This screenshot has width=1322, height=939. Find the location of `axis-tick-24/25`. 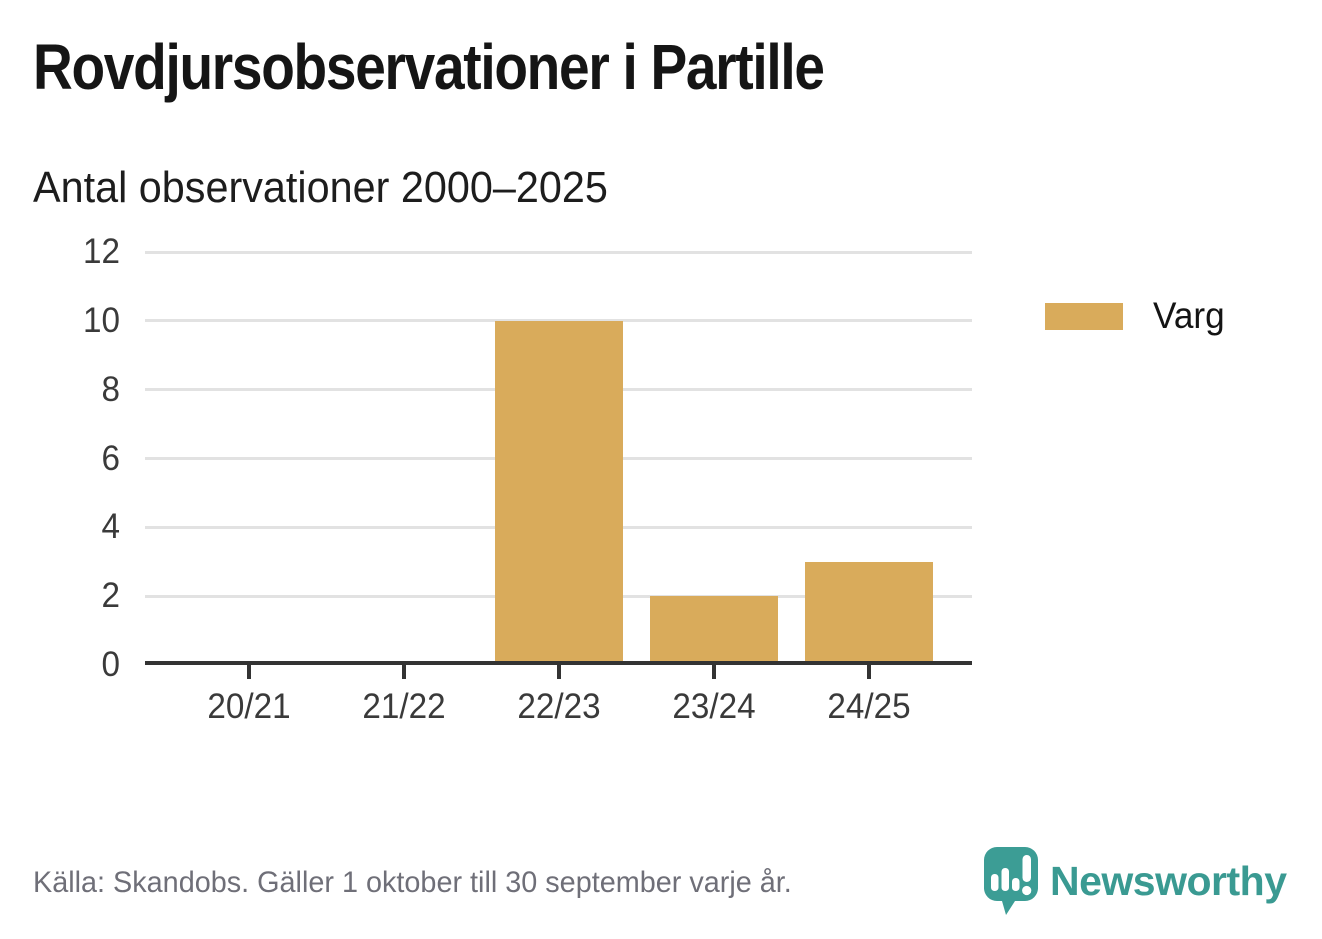

axis-tick-24/25 is located at coordinates (868, 672).